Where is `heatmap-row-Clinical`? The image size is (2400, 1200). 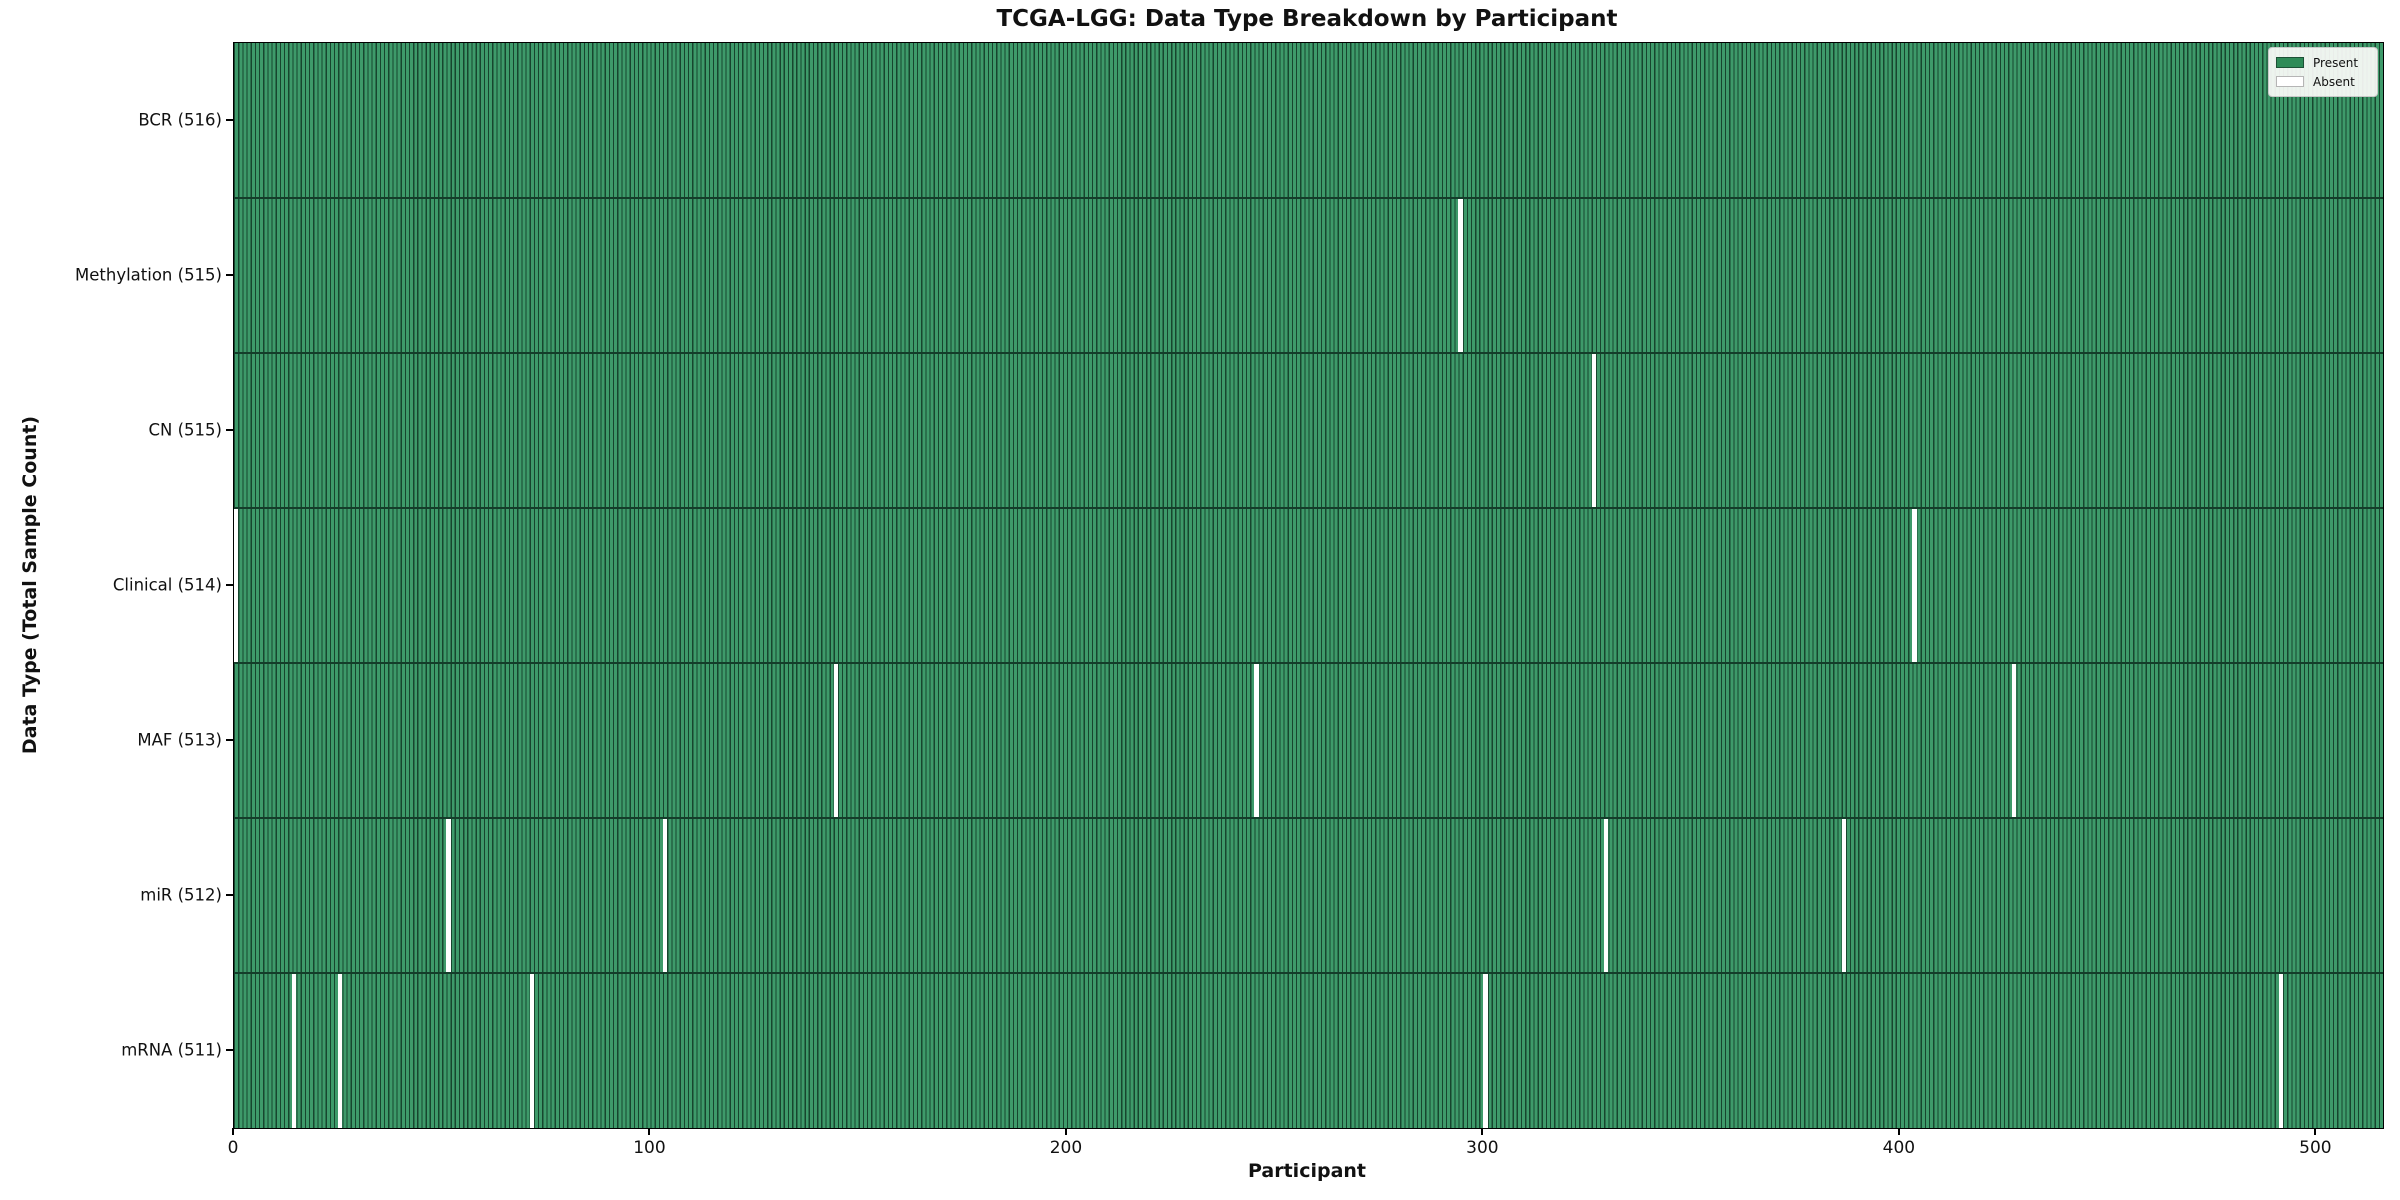
heatmap-row-Clinical is located at coordinates (1308, 585).